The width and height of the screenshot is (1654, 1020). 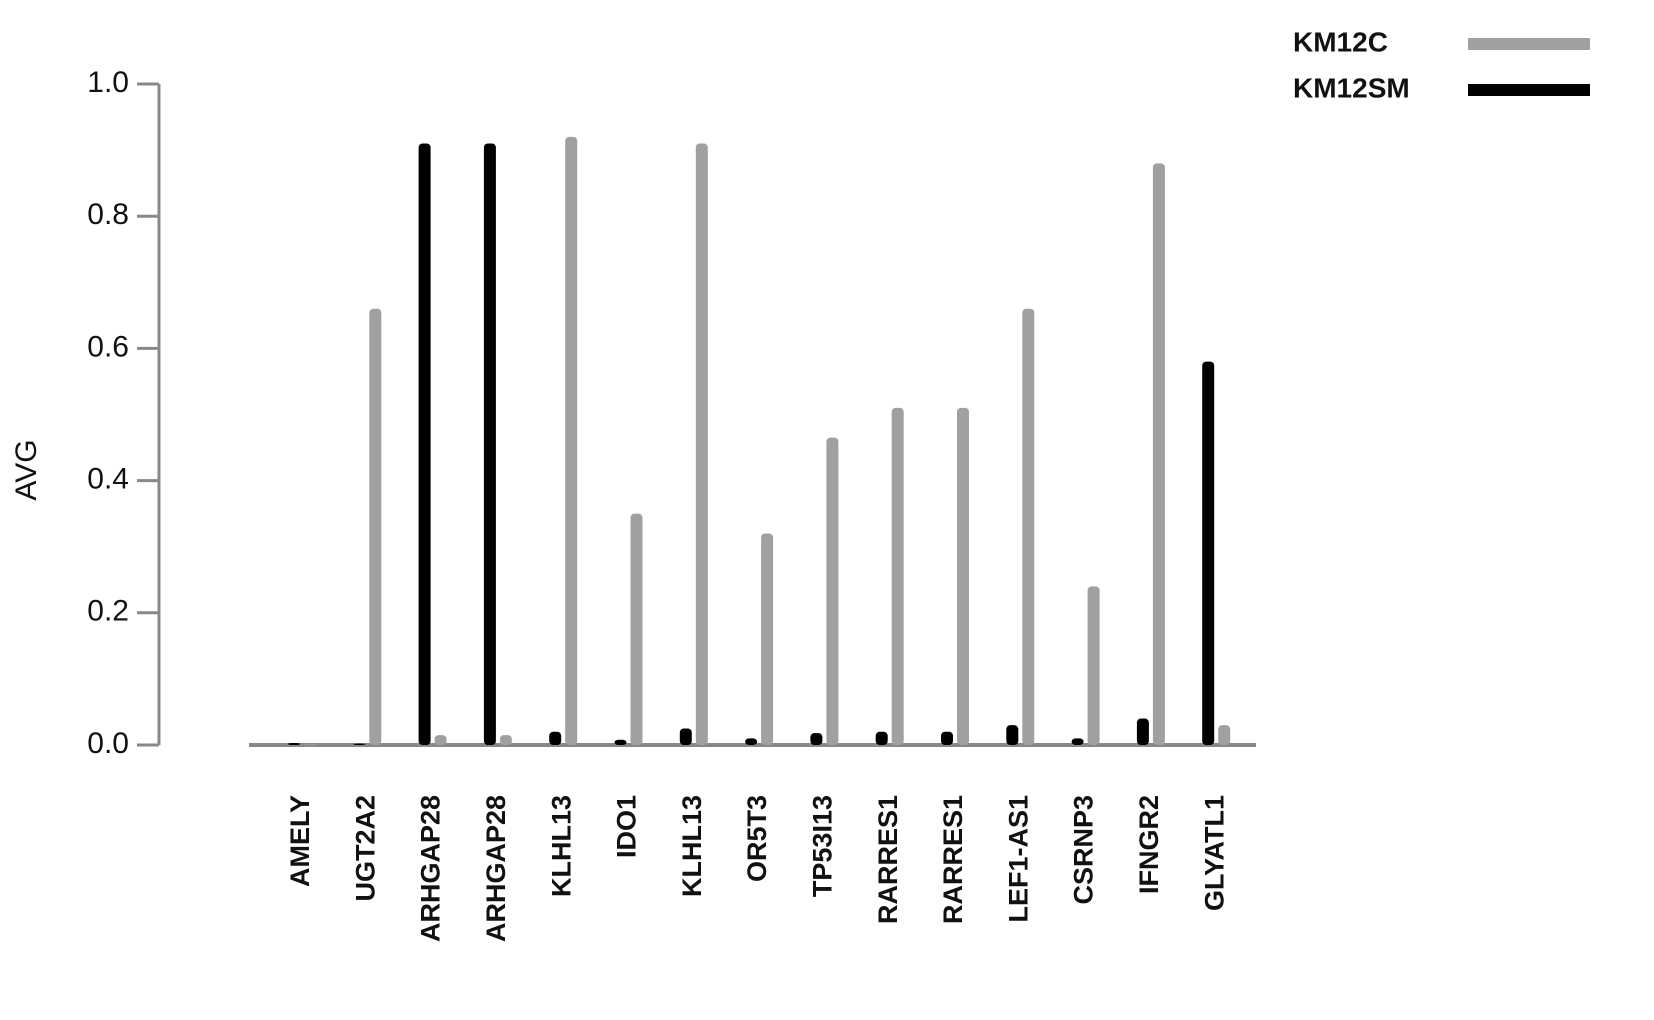 What do you see at coordinates (1018, 859) in the screenshot?
I see `x-tick-label: LEF1-AS1` at bounding box center [1018, 859].